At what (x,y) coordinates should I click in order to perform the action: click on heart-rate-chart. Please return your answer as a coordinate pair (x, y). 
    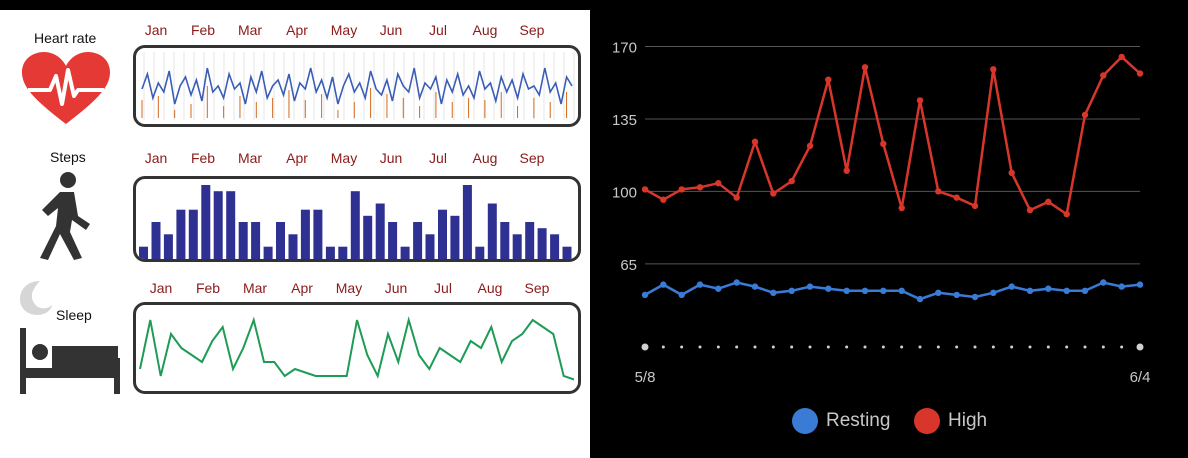
    Looking at the image, I should click on (357, 86).